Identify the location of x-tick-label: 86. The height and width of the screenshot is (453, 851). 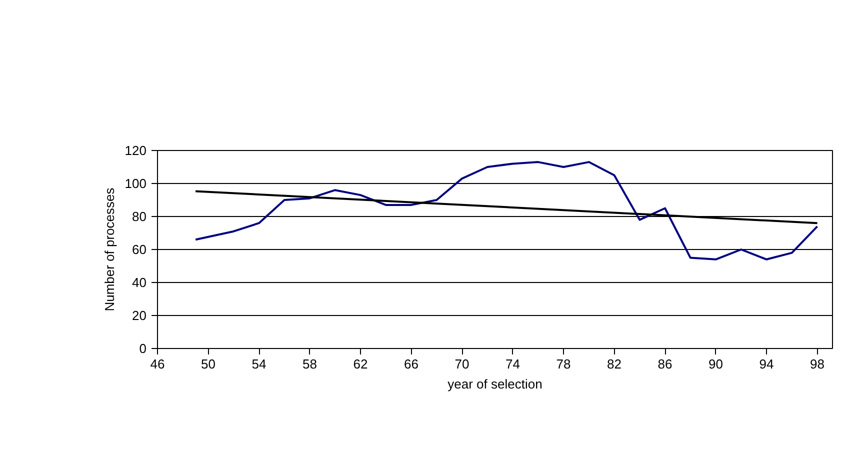
(665, 364).